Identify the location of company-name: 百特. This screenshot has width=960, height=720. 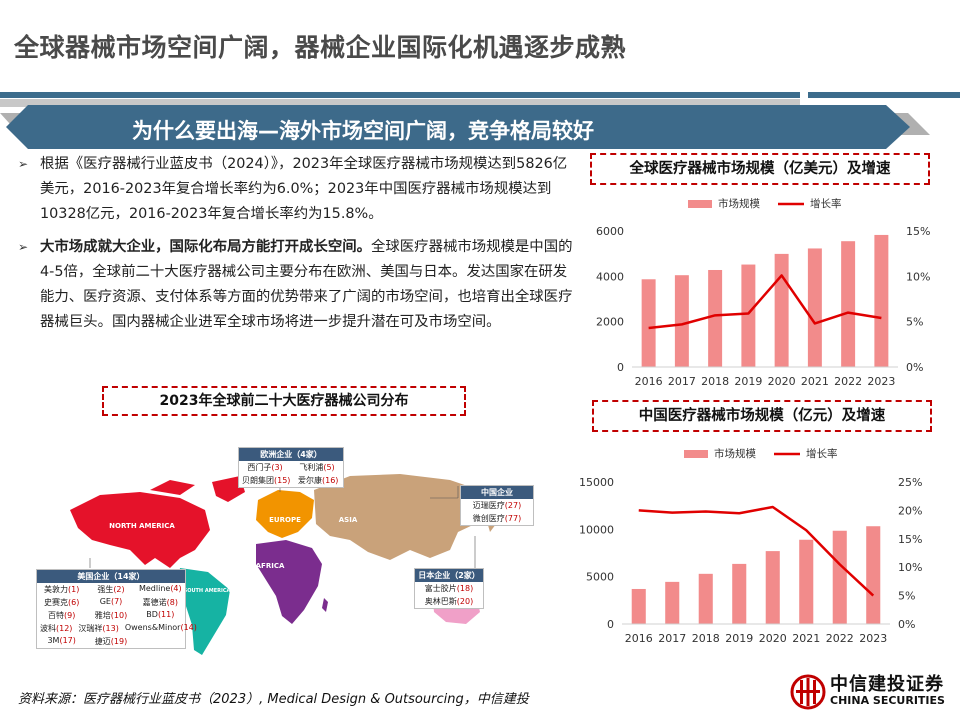
(55, 615).